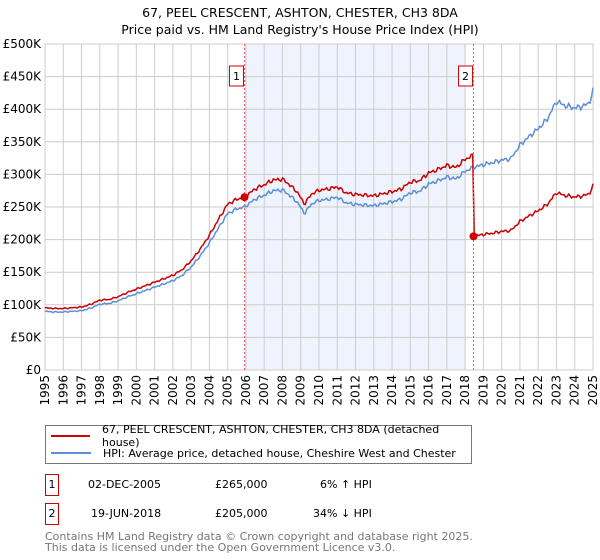 This screenshot has height=560, width=600. Describe the element at coordinates (23, 305) in the screenshot. I see `y-tick-label: £100K` at that location.